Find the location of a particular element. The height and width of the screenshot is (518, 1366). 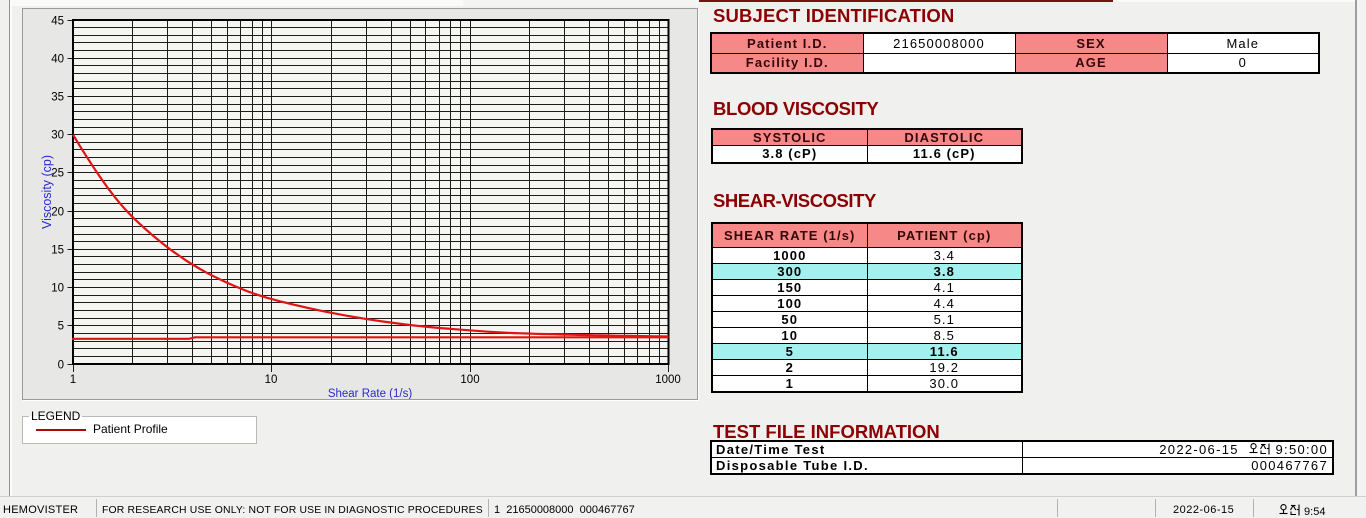

svg-text: 30 is located at coordinates (57, 136).